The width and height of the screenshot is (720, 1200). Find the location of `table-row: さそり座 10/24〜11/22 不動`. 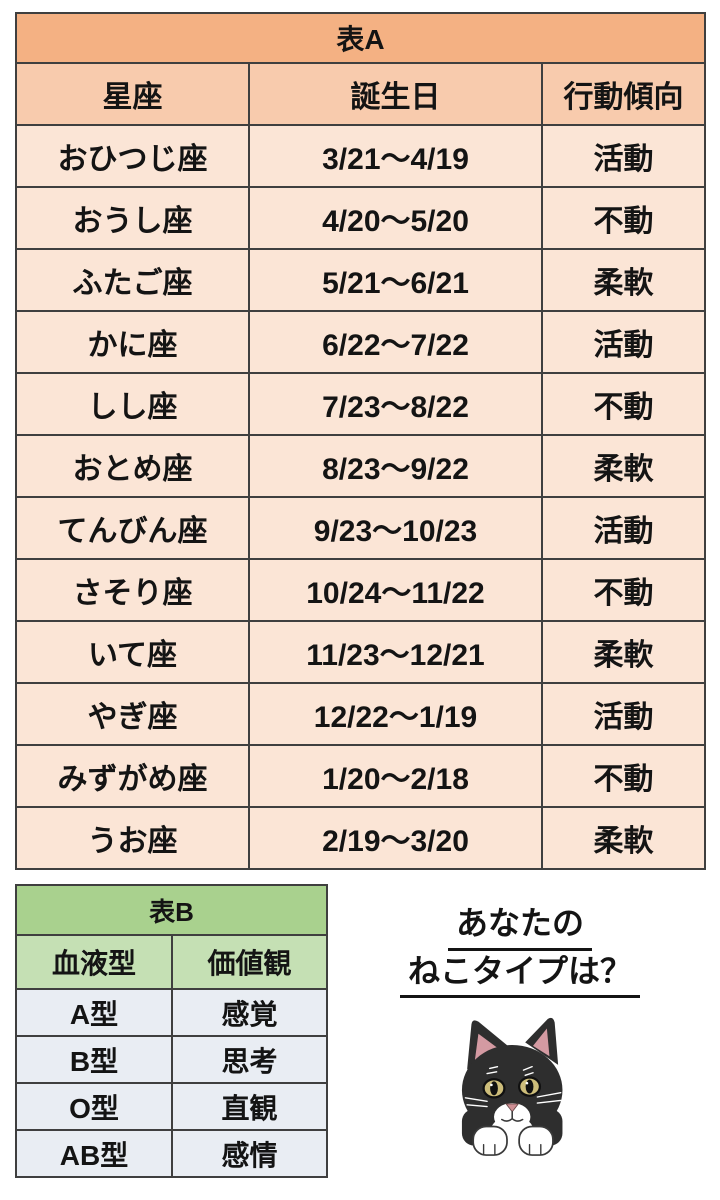

table-row: さそり座 10/24〜11/22 不動 is located at coordinates (361, 590).